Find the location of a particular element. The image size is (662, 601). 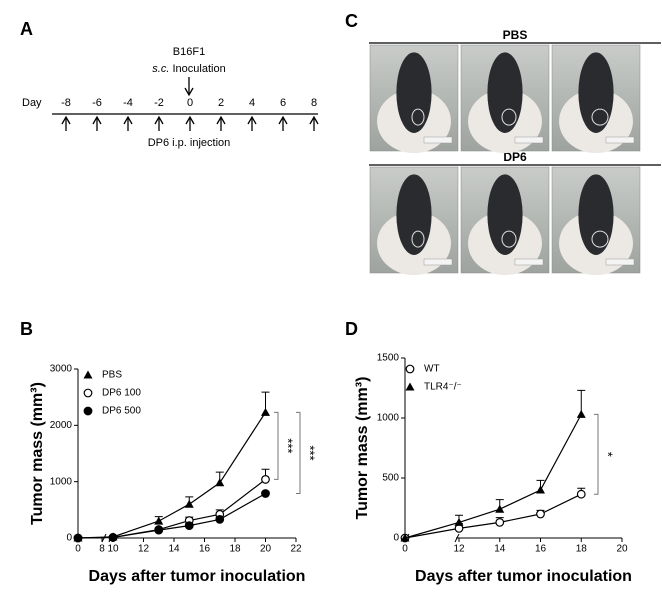

x-tick-label: 12 is located at coordinates (144, 549).